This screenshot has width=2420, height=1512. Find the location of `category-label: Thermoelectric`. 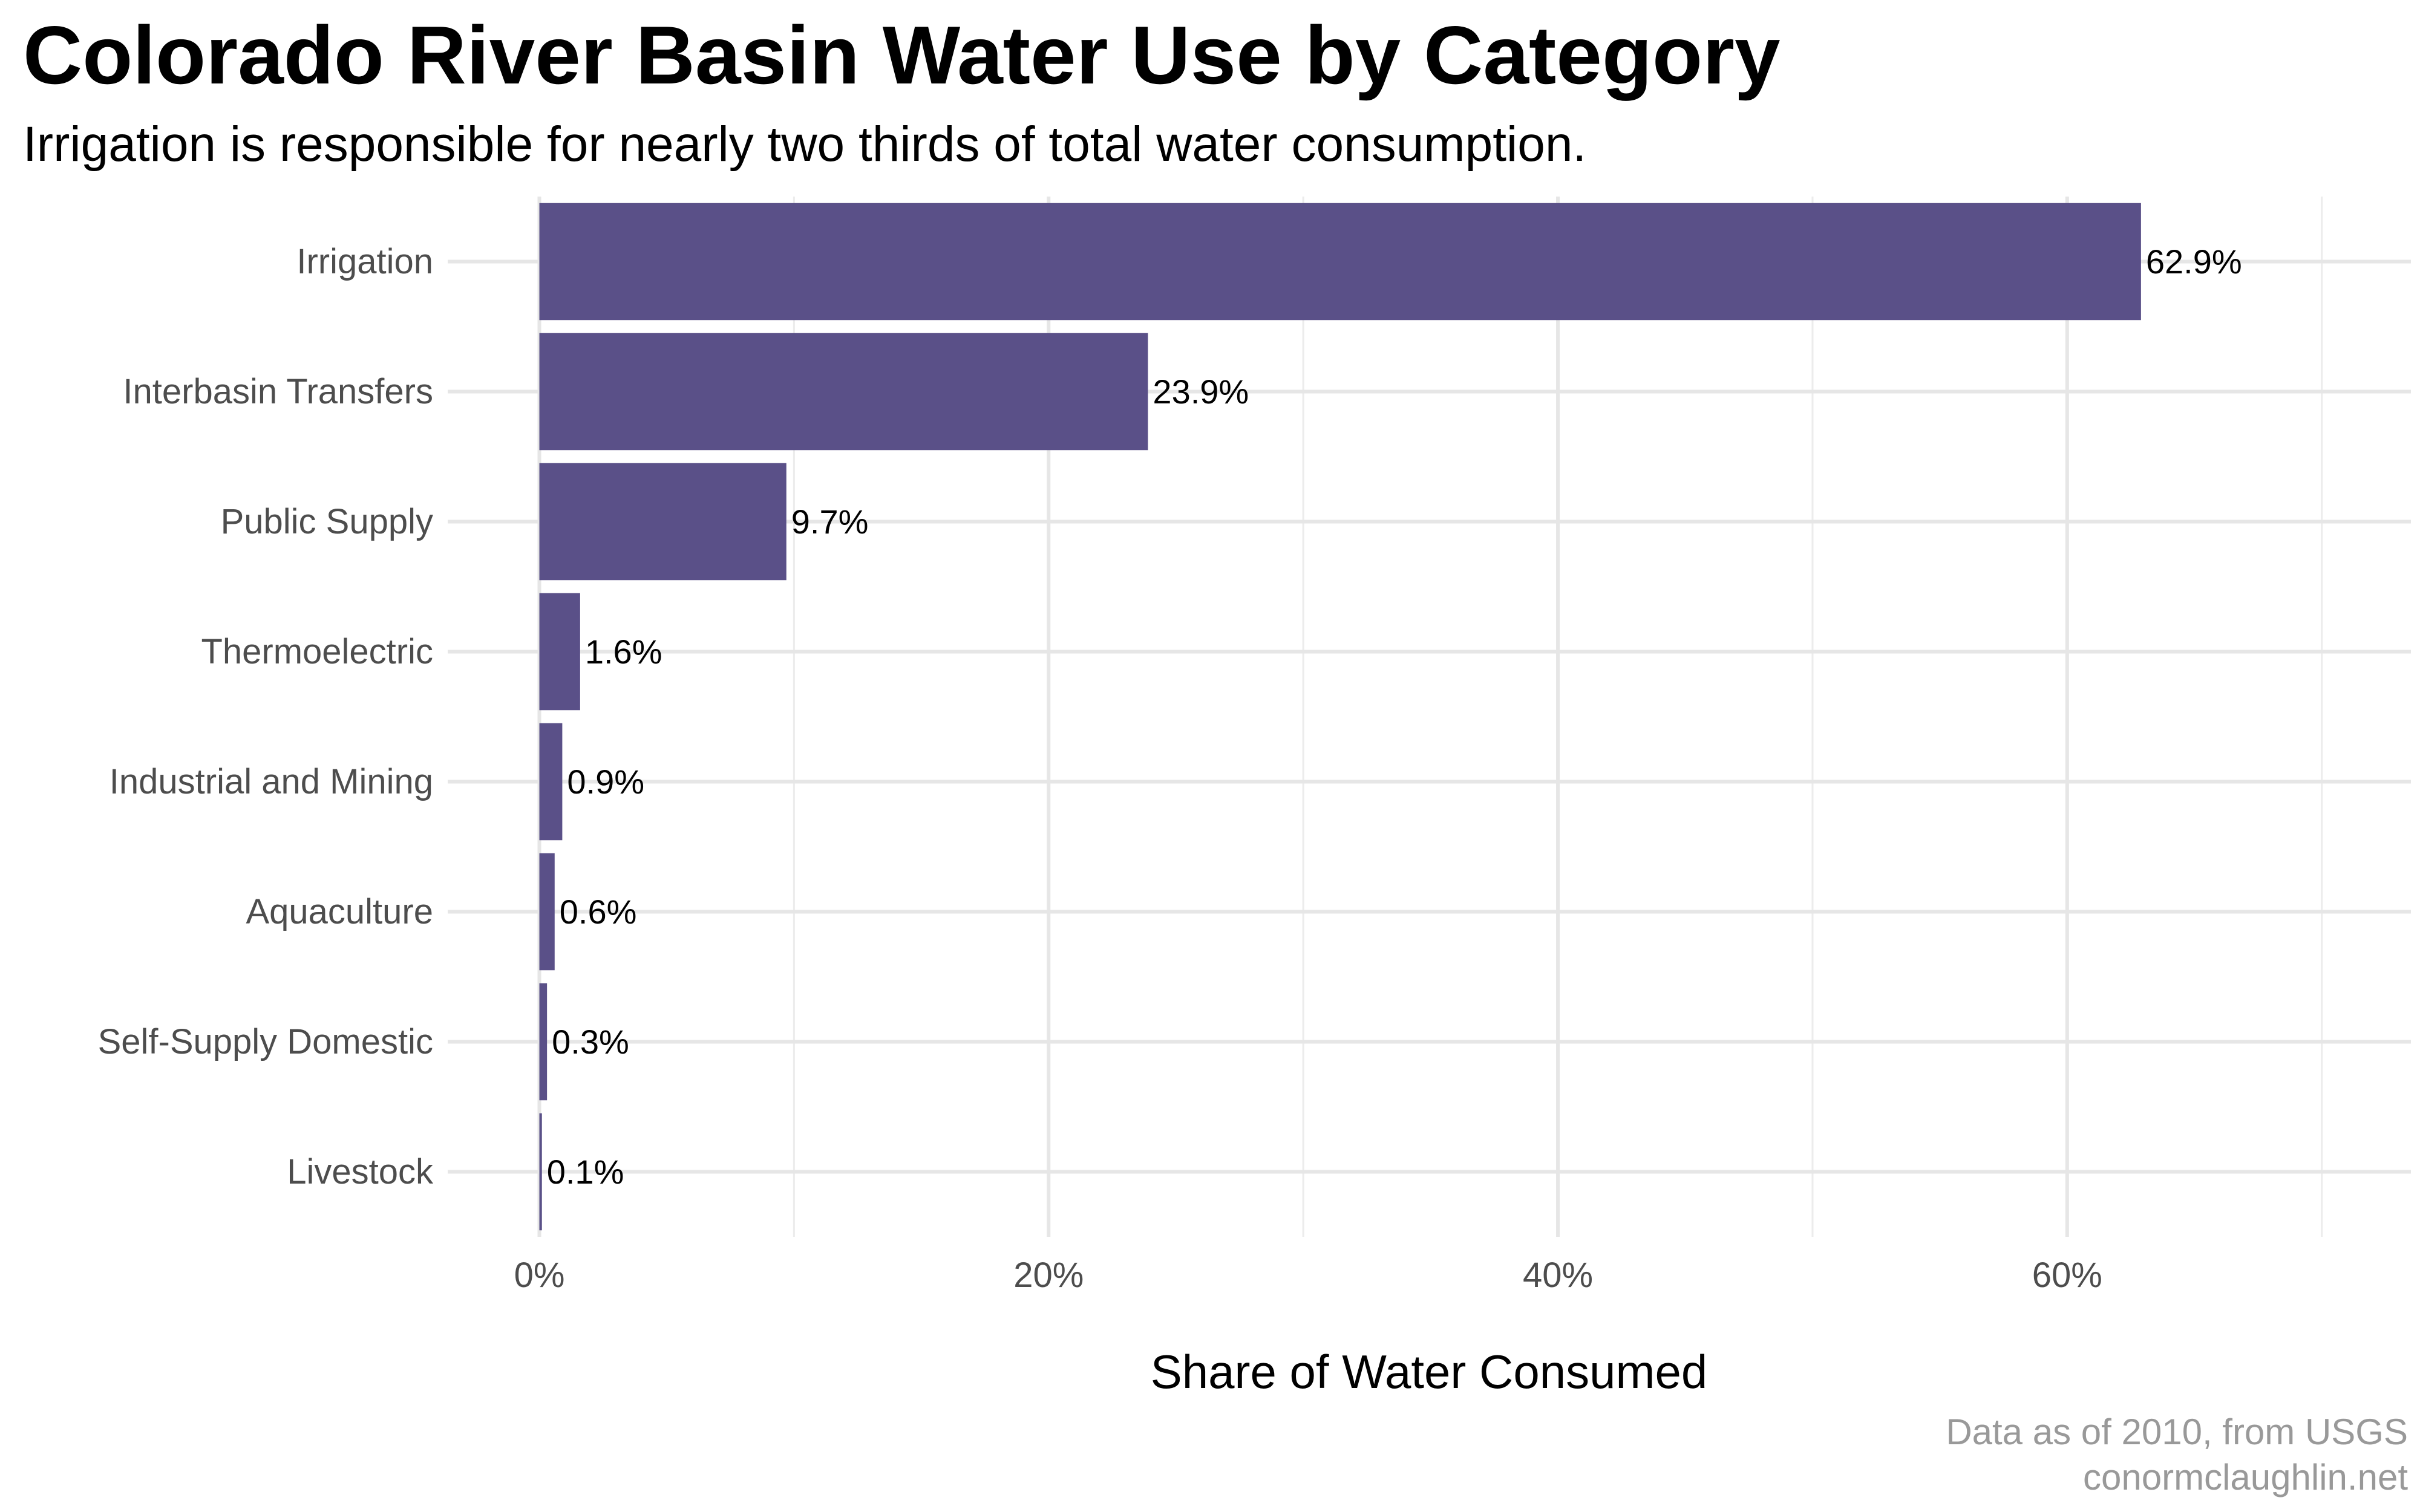

category-label: Thermoelectric is located at coordinates (317, 651).